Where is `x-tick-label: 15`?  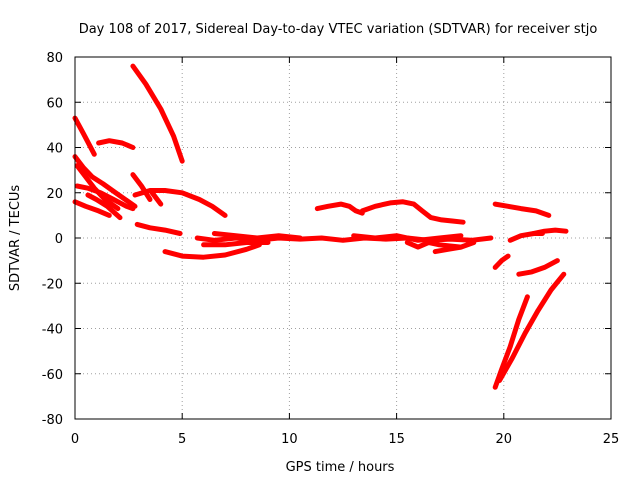 x-tick-label: 15 is located at coordinates (396, 439).